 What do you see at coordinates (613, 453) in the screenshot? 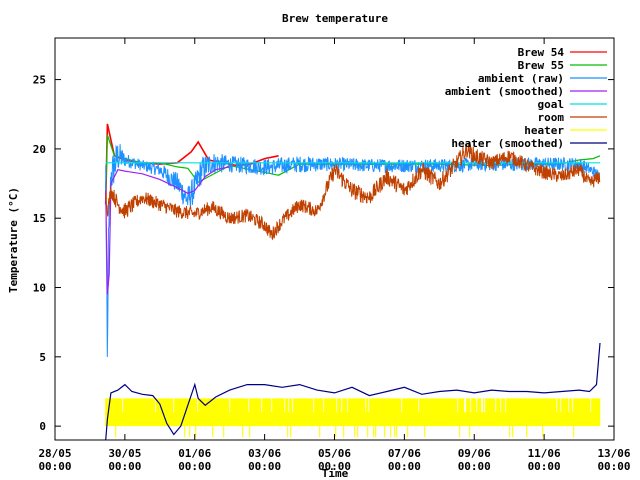
I see `x-tick-label-16: 13/06` at bounding box center [613, 453].